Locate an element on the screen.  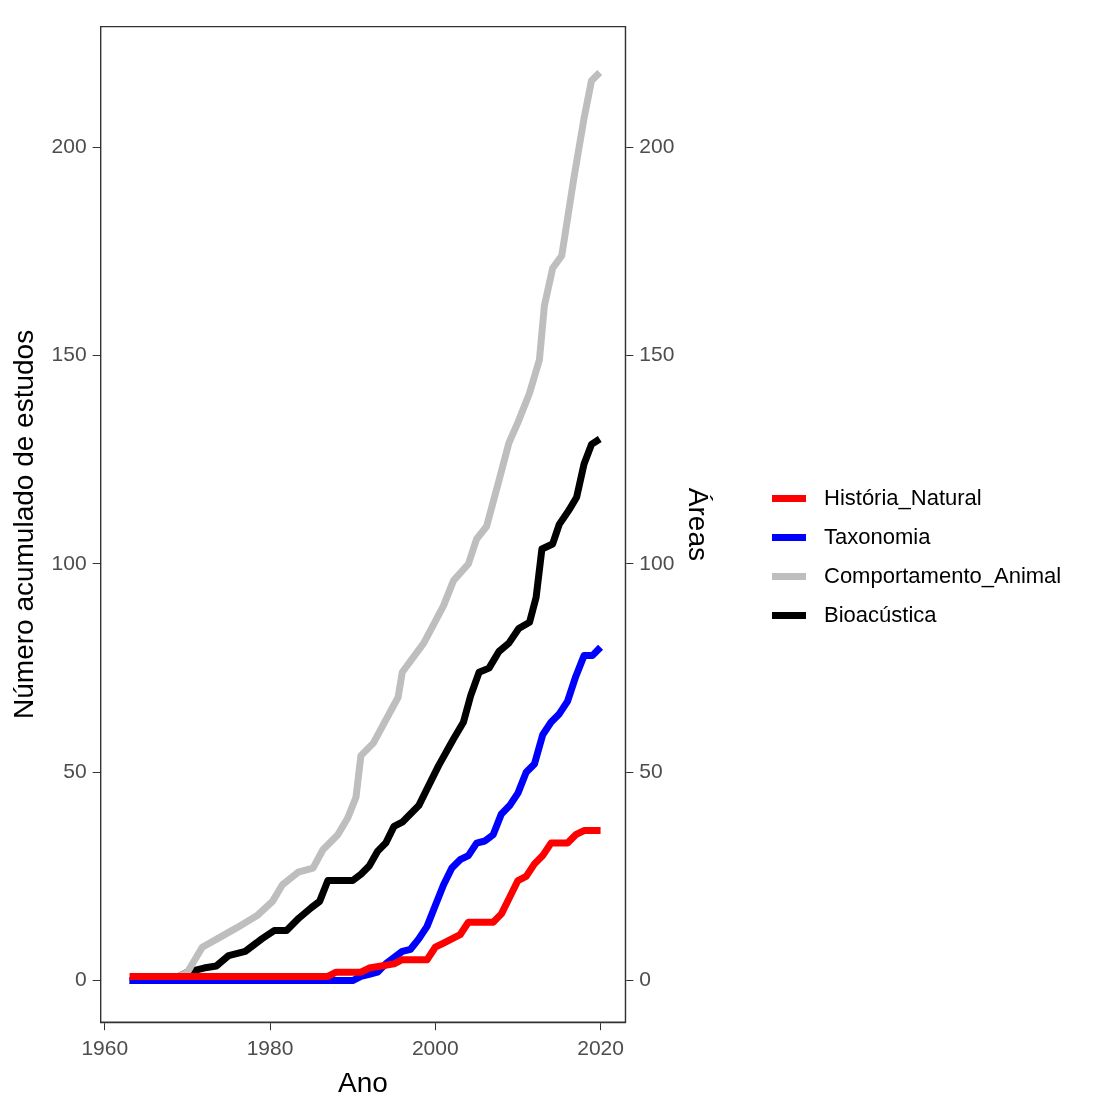
y-tick-label: 50 is located at coordinates (75, 771).